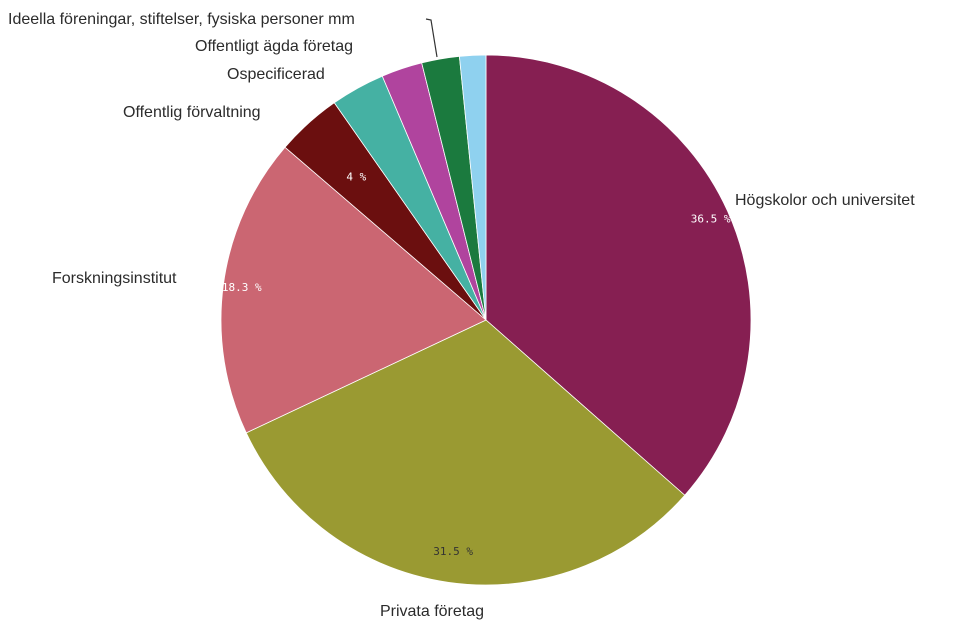 Image resolution: width=954 pixels, height=626 pixels. Describe the element at coordinates (274, 46) in the screenshot. I see `category-label-offentligt-agda-foretag: Offentligt ägda företag` at that location.